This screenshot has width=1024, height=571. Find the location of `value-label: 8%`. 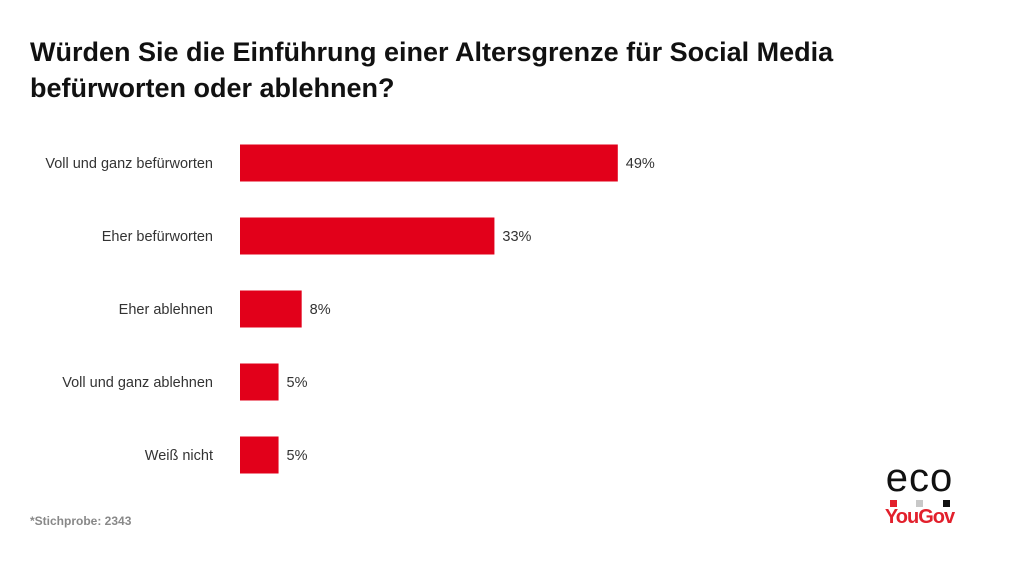

value-label: 8% is located at coordinates (320, 310).